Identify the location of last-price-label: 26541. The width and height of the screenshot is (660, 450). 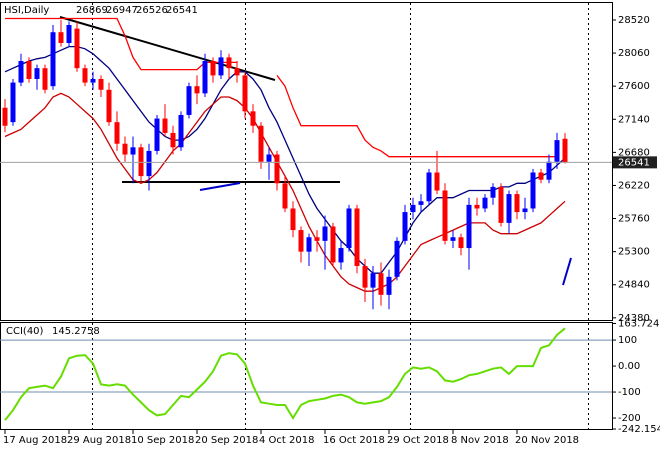
(634, 162).